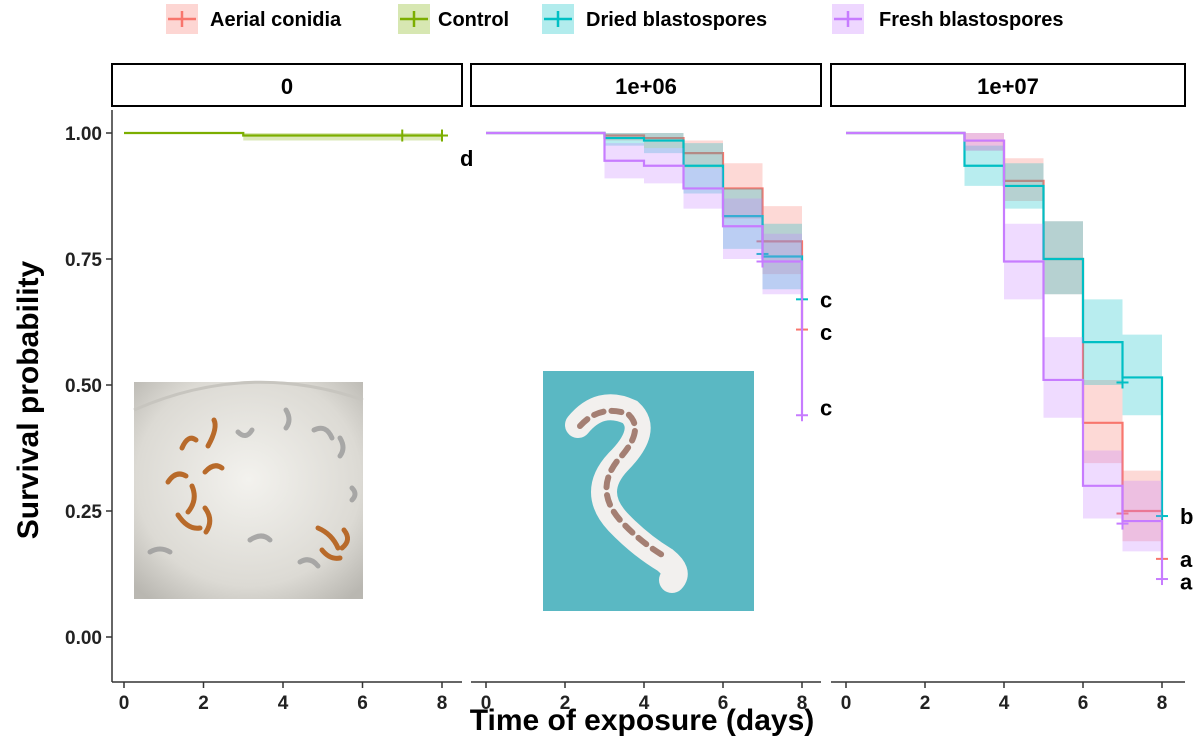 This screenshot has width=1200, height=745. What do you see at coordinates (1004, 342) in the screenshot?
I see `band-dried-blastospores` at bounding box center [1004, 342].